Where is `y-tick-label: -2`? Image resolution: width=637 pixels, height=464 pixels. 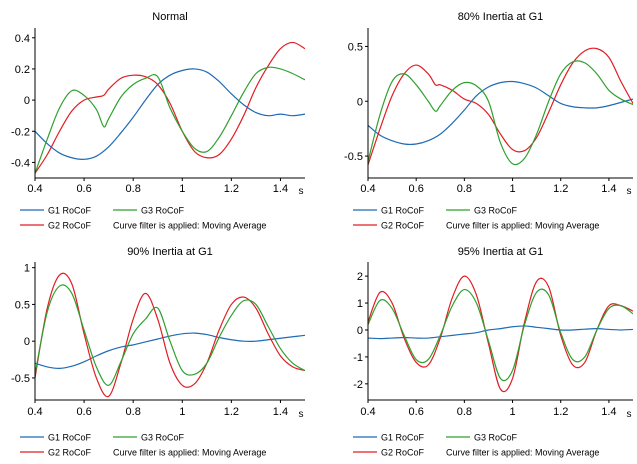 y-tick-label: -2 is located at coordinates (358, 385).